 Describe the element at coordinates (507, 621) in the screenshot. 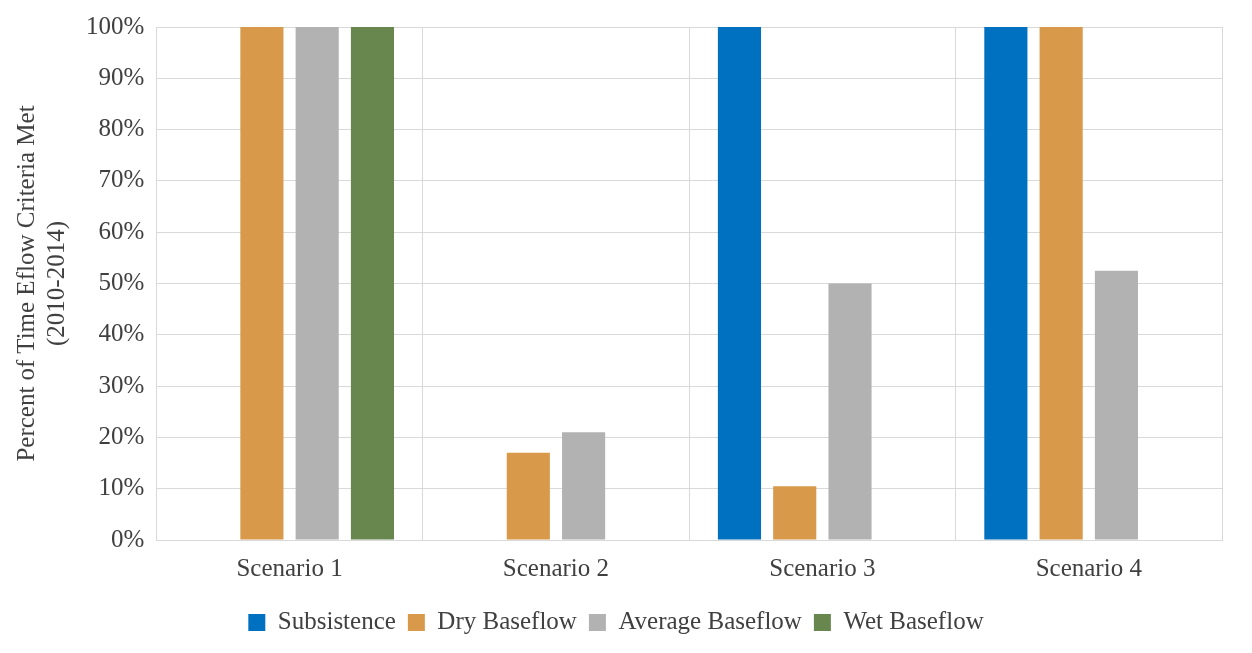

I see `legend-label: Dry Baseflow` at that location.